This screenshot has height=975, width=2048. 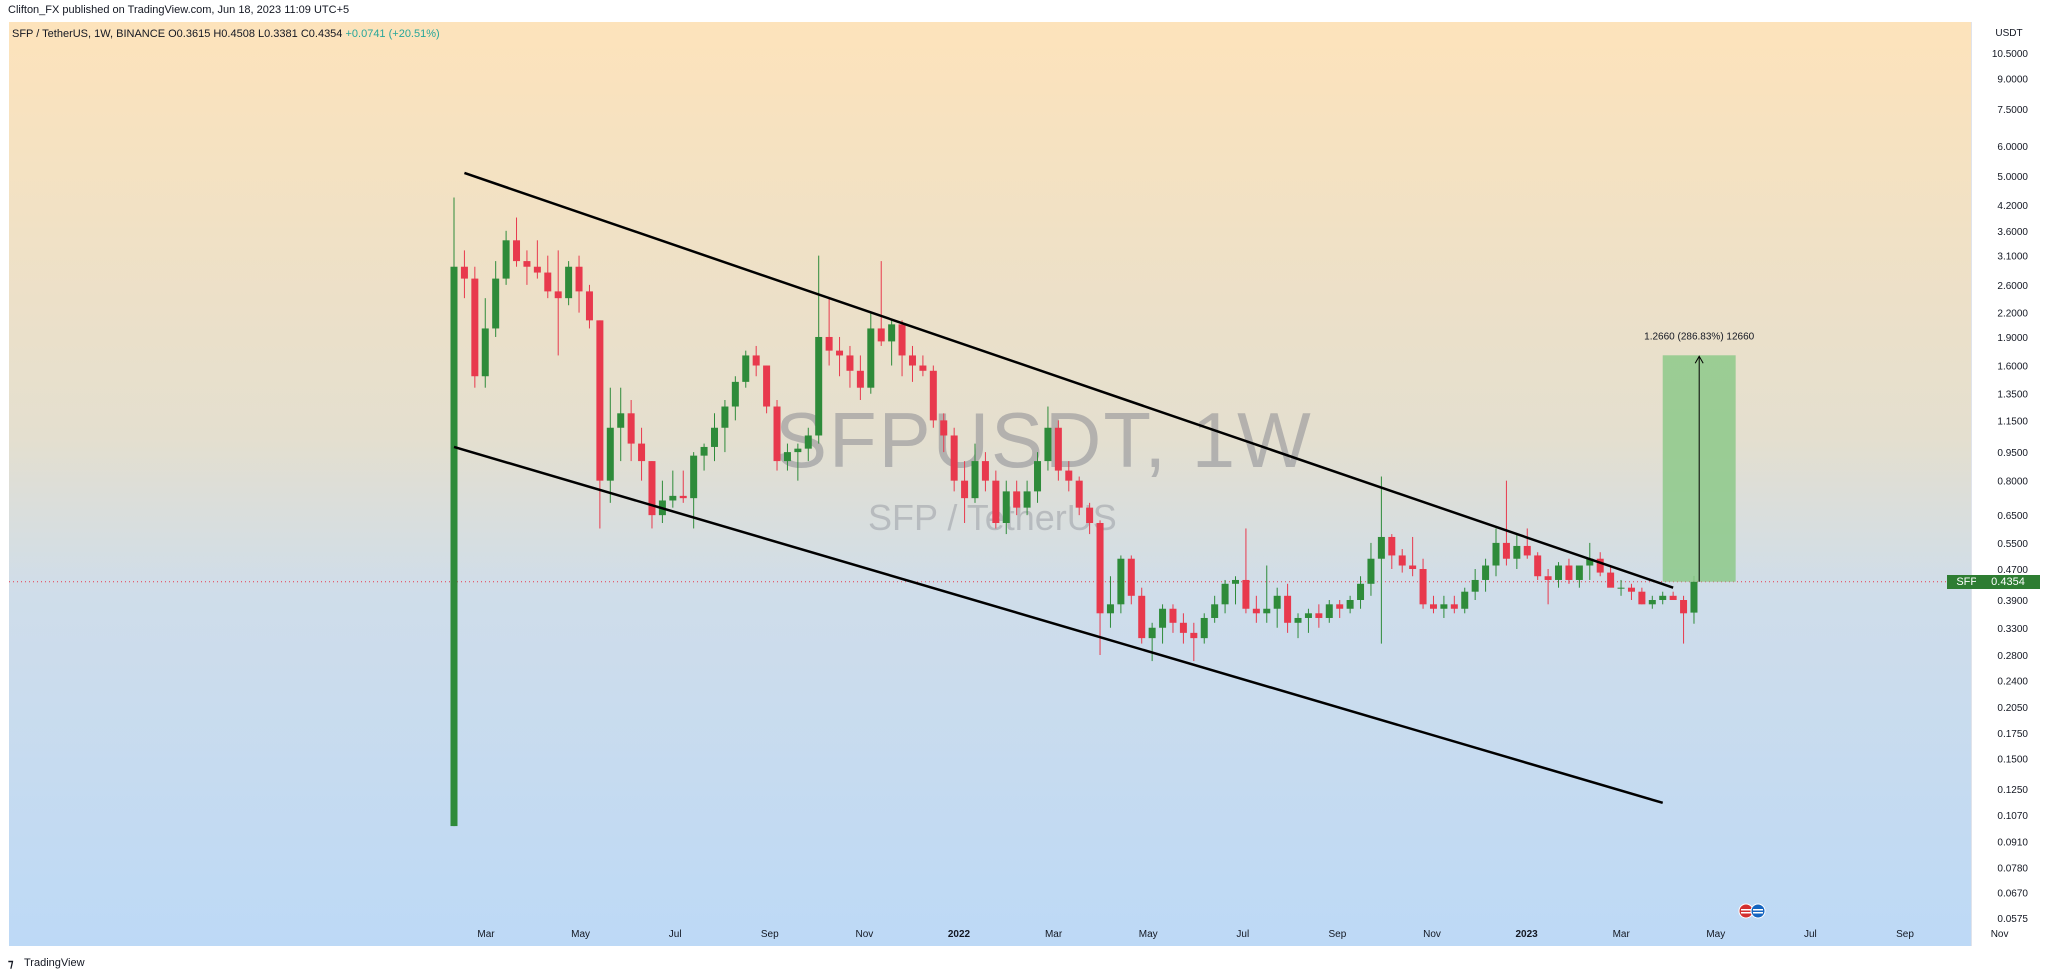 I want to click on footer-brand: TradingView, so click(x=54, y=963).